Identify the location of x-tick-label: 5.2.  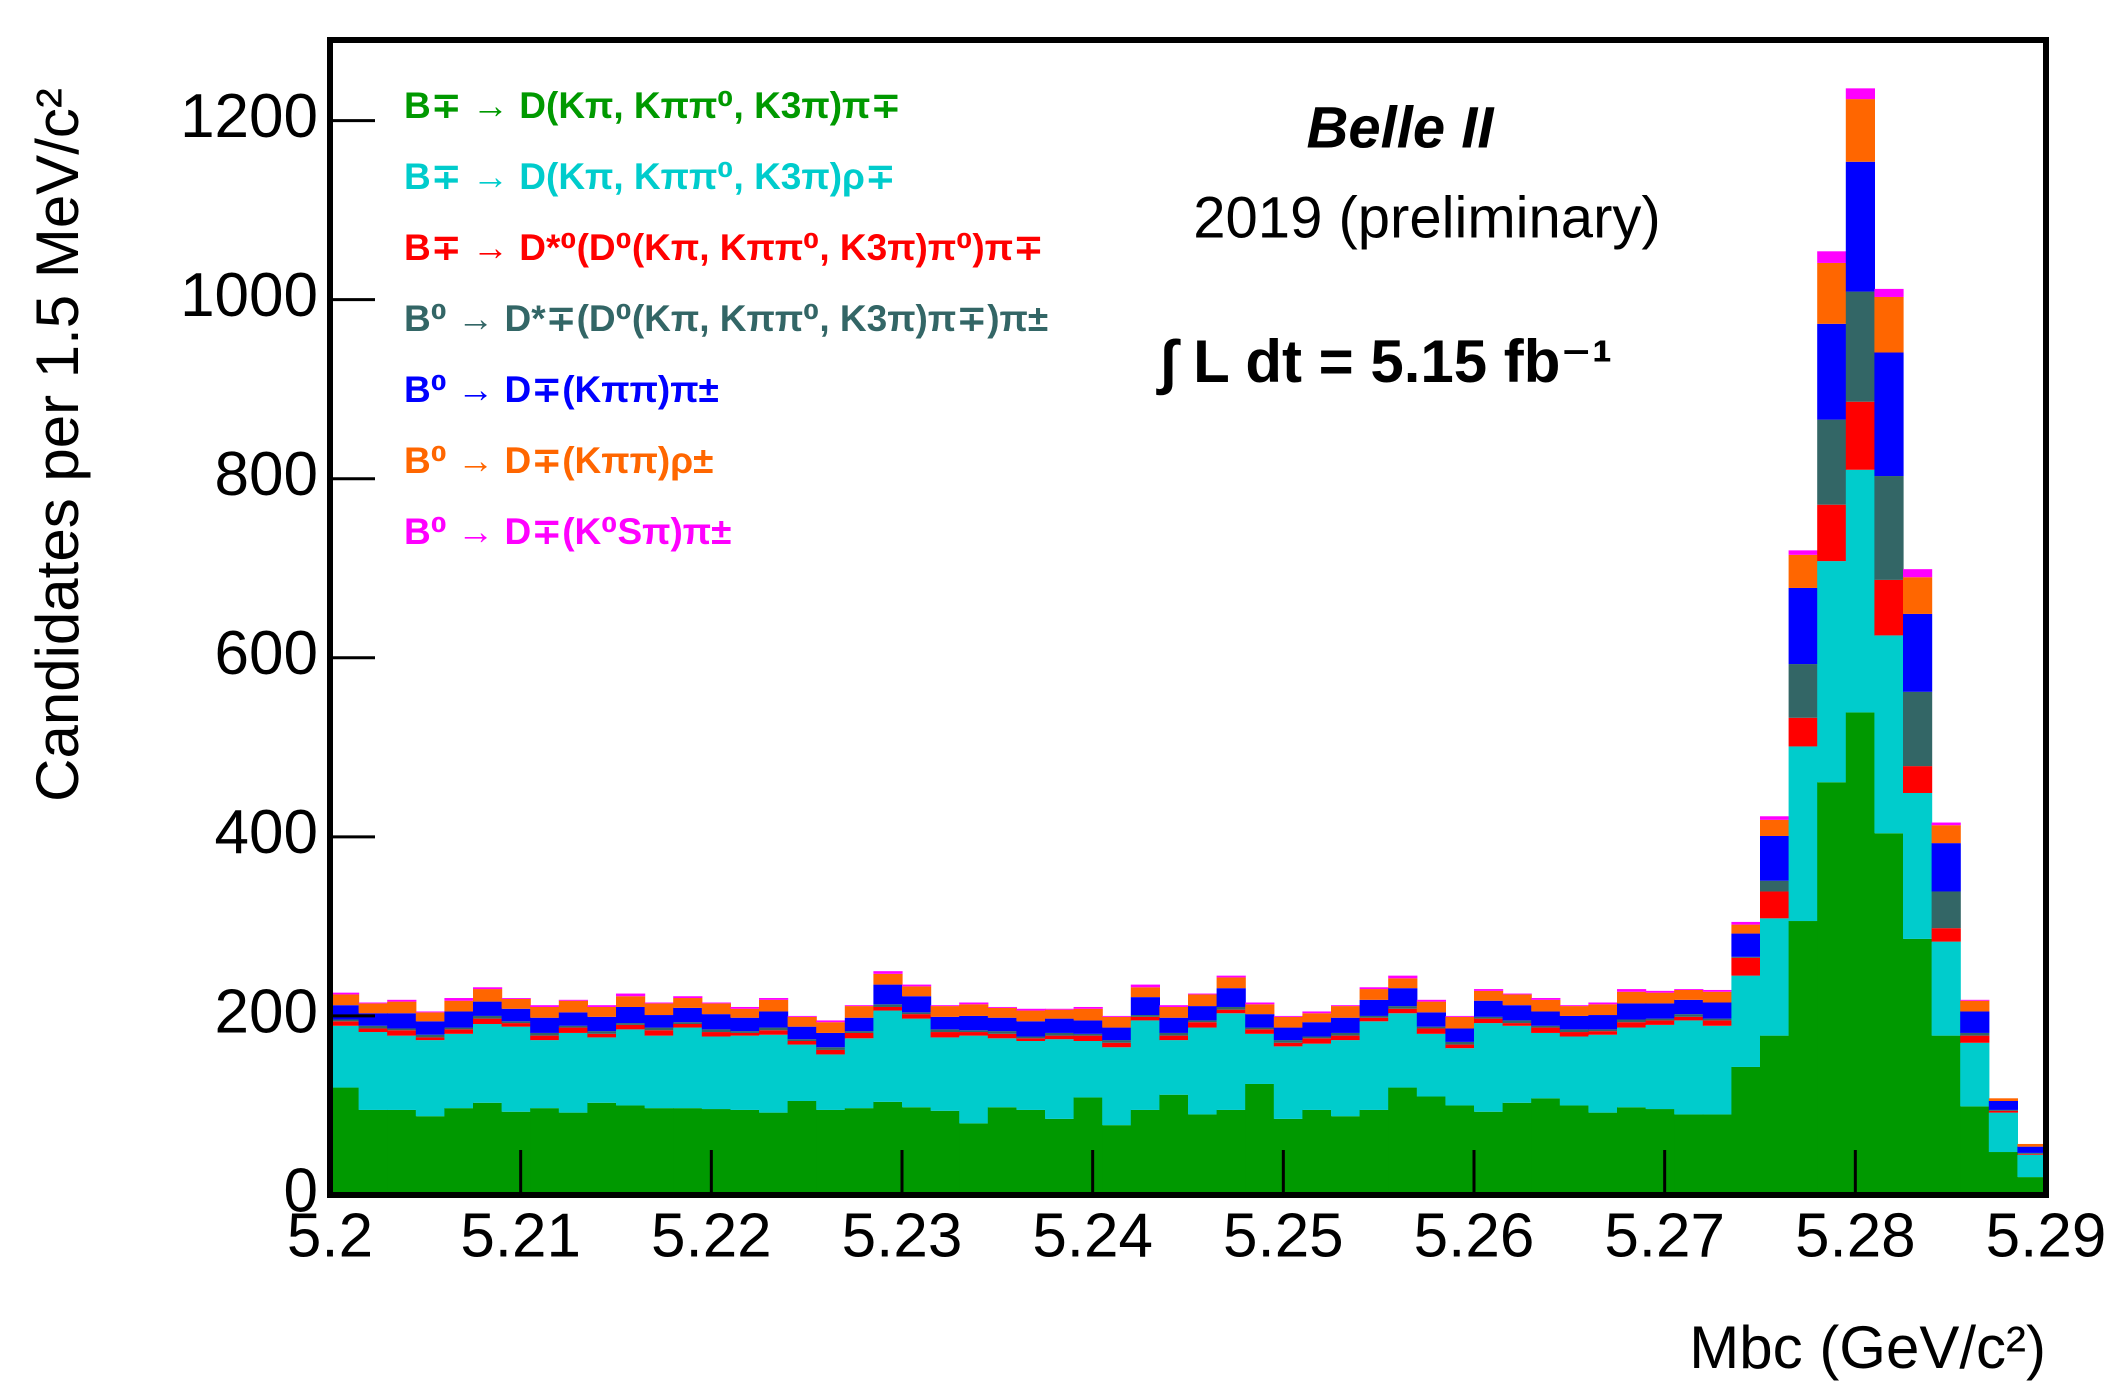
(330, 1235).